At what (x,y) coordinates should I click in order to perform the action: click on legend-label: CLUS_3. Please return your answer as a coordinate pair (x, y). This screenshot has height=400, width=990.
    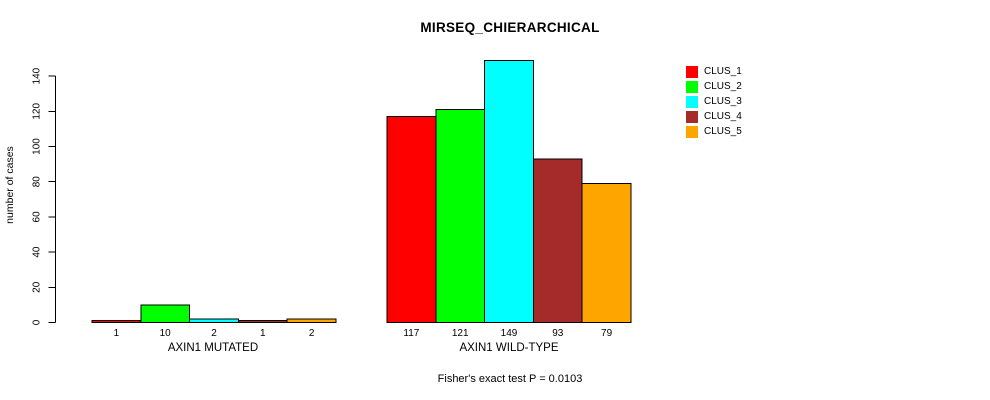
    Looking at the image, I should click on (723, 101).